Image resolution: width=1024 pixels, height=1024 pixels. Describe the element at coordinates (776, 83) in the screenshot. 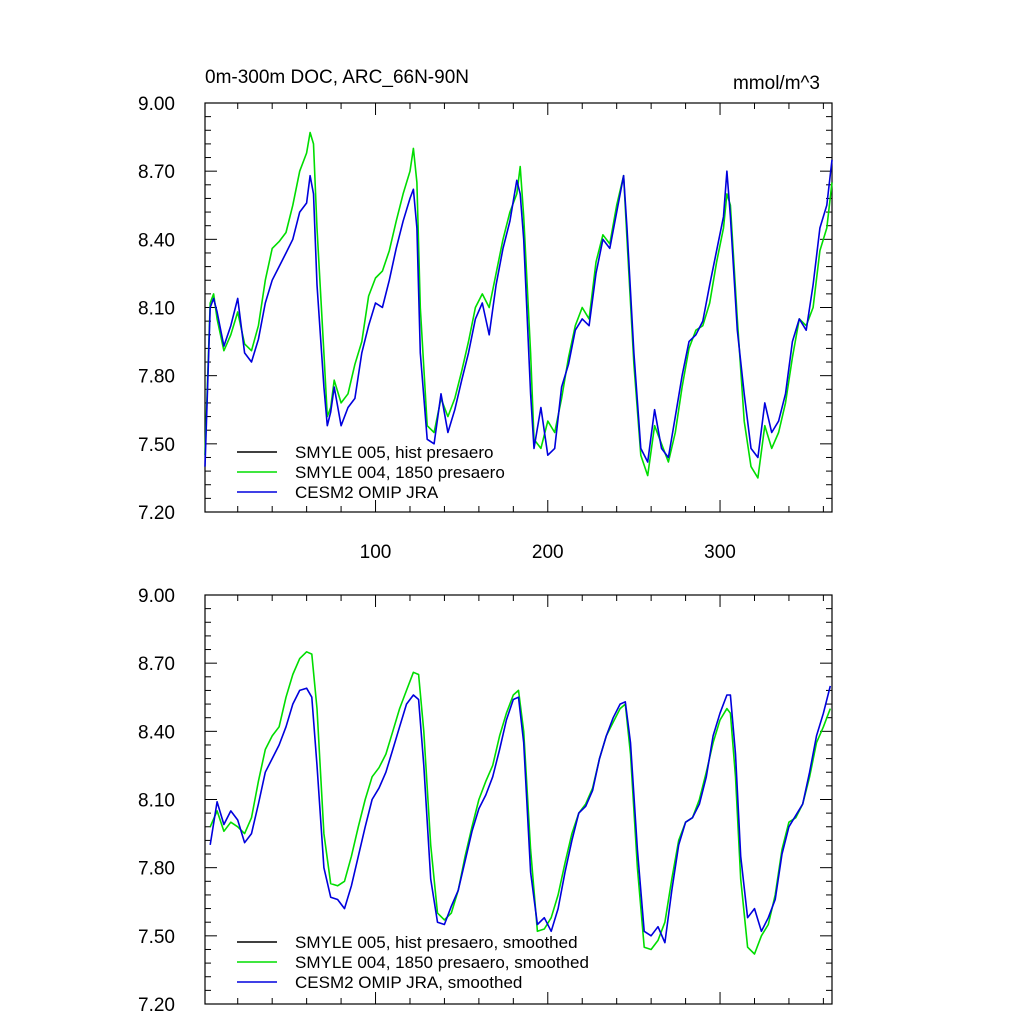

I see `units-label: mmol/m^3` at that location.